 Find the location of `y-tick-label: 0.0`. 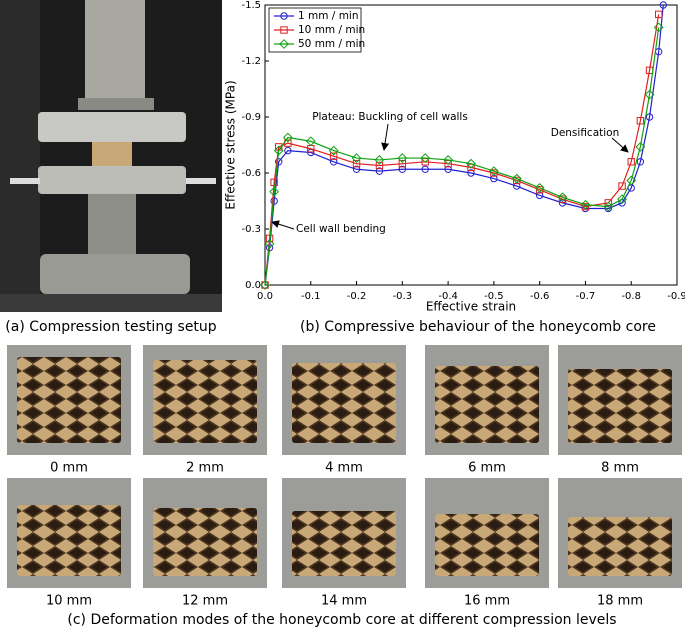

y-tick-label: 0.0 is located at coordinates (253, 285).